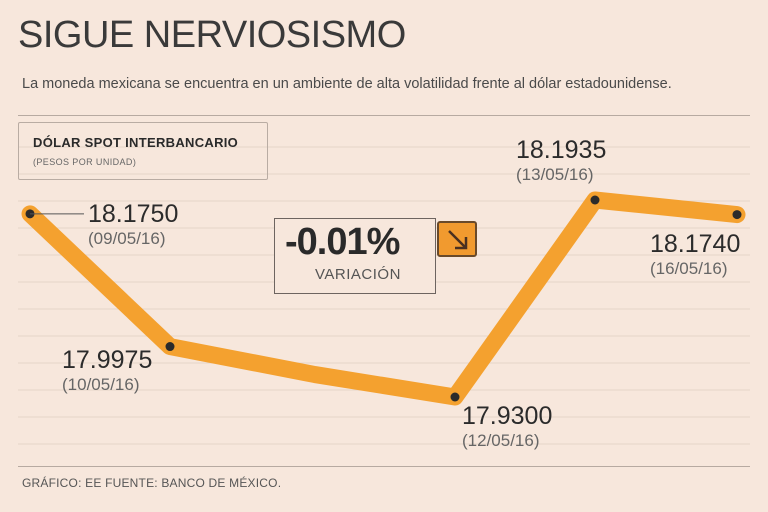  I want to click on legend-title: DÓLAR SPOT INTERBANCARIO, so click(136, 142).